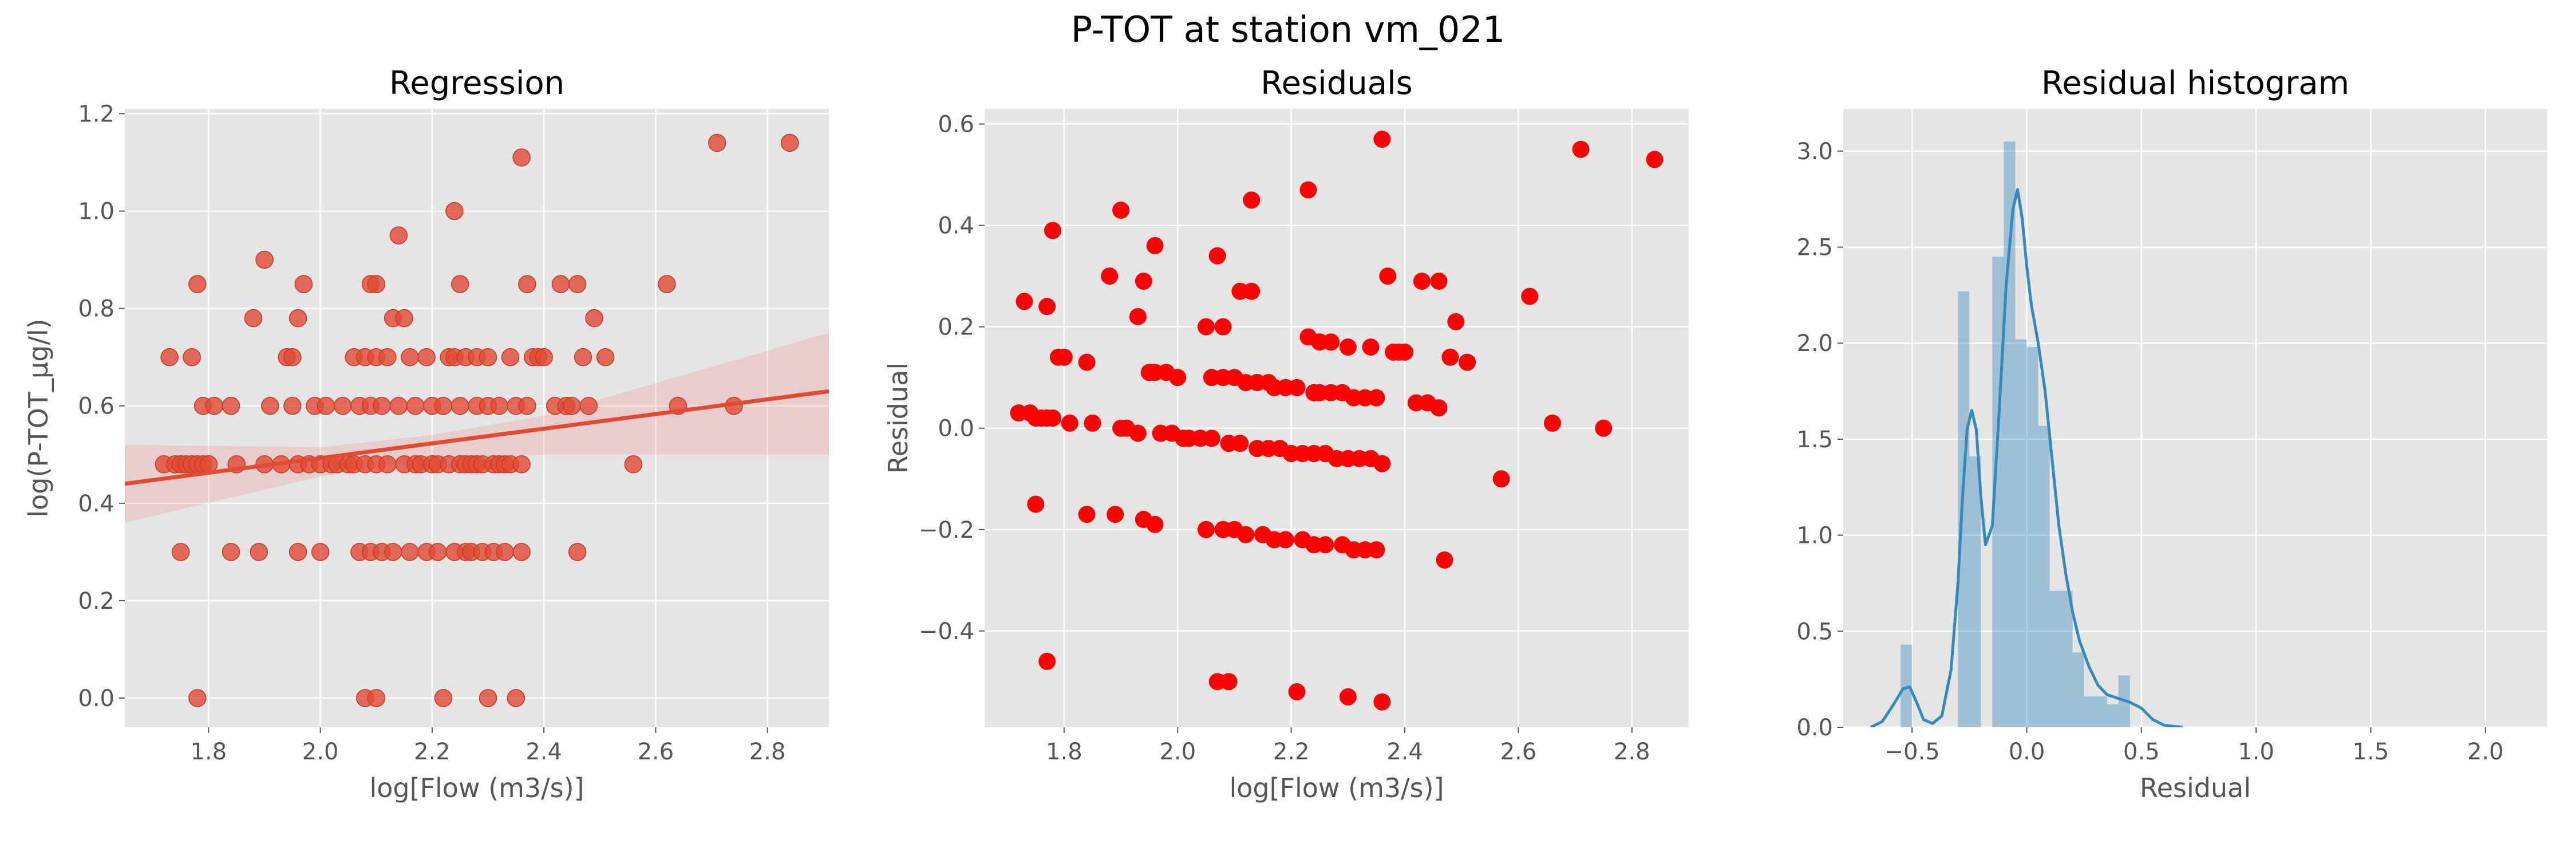  What do you see at coordinates (956, 226) in the screenshot?
I see `y-tick-label: 0.4` at bounding box center [956, 226].